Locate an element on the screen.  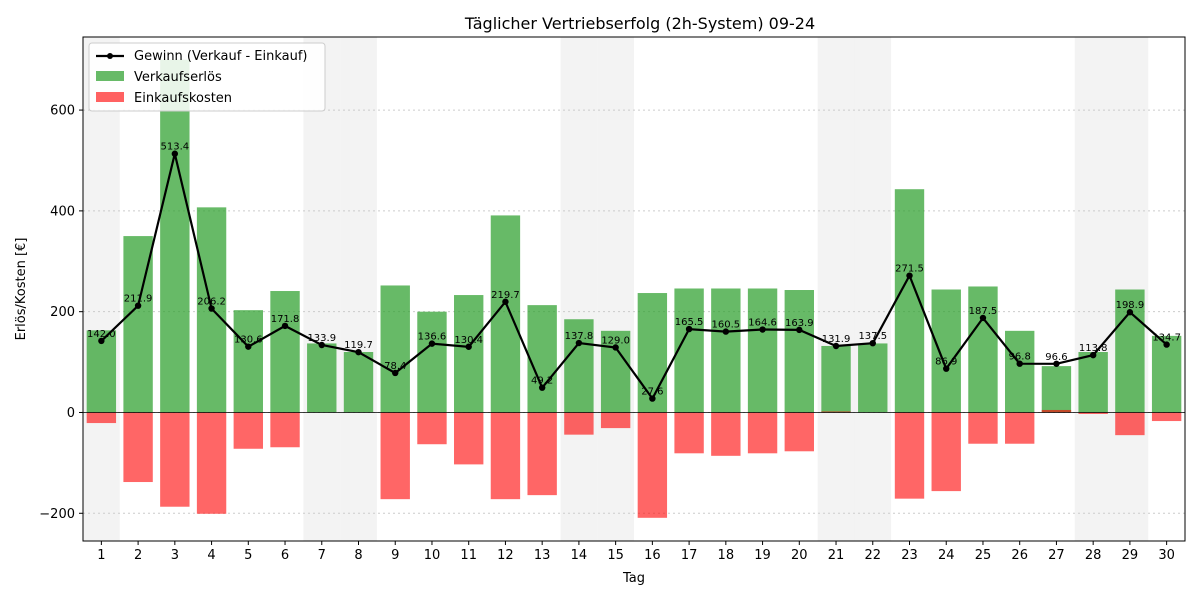
x-tick-label: 26 is located at coordinates (1019, 555).